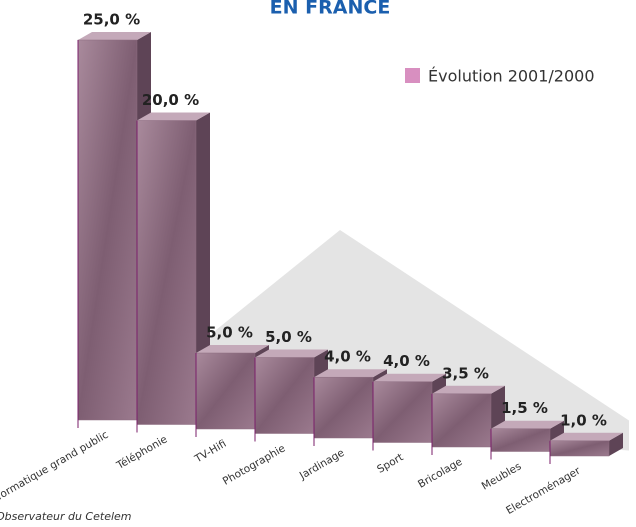  What do you see at coordinates (142, 452) in the screenshot?
I see `x-tick-label: Téléphonie` at bounding box center [142, 452].